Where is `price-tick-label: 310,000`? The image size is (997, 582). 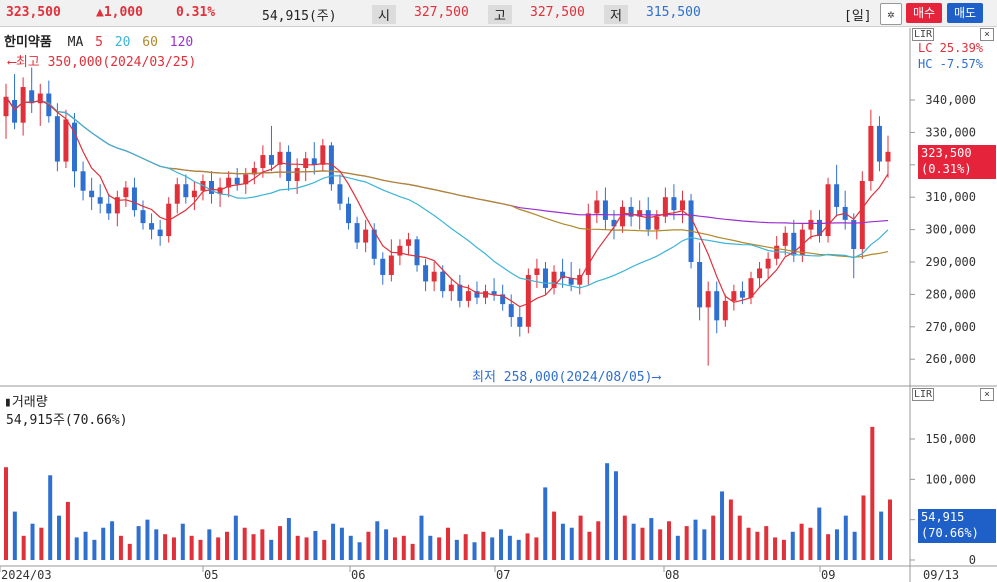
price-tick-label: 310,000 is located at coordinates (950, 197).